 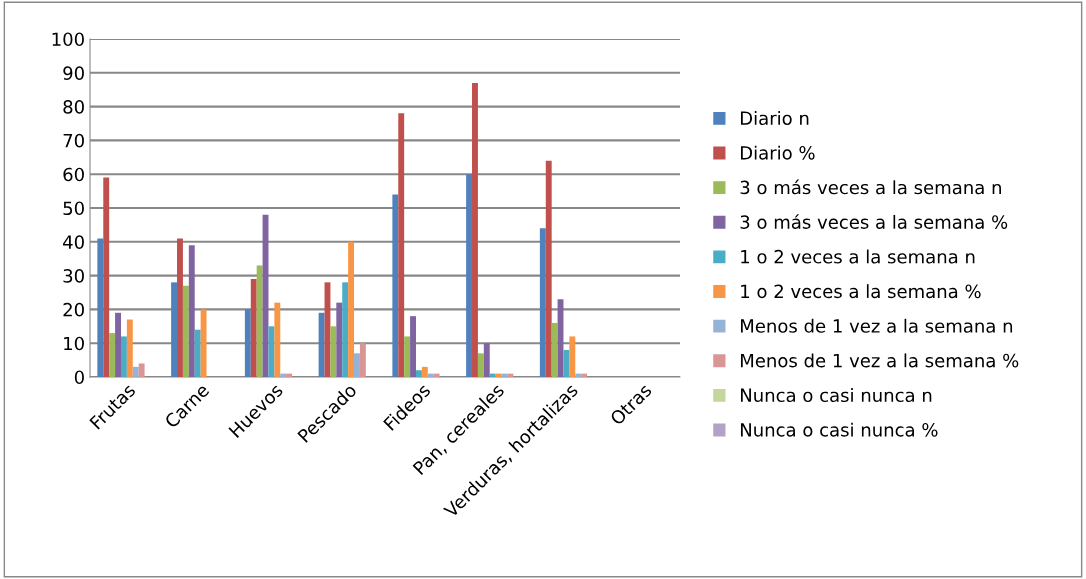 What do you see at coordinates (778, 152) in the screenshot?
I see `legend-label: Diario %` at bounding box center [778, 152].